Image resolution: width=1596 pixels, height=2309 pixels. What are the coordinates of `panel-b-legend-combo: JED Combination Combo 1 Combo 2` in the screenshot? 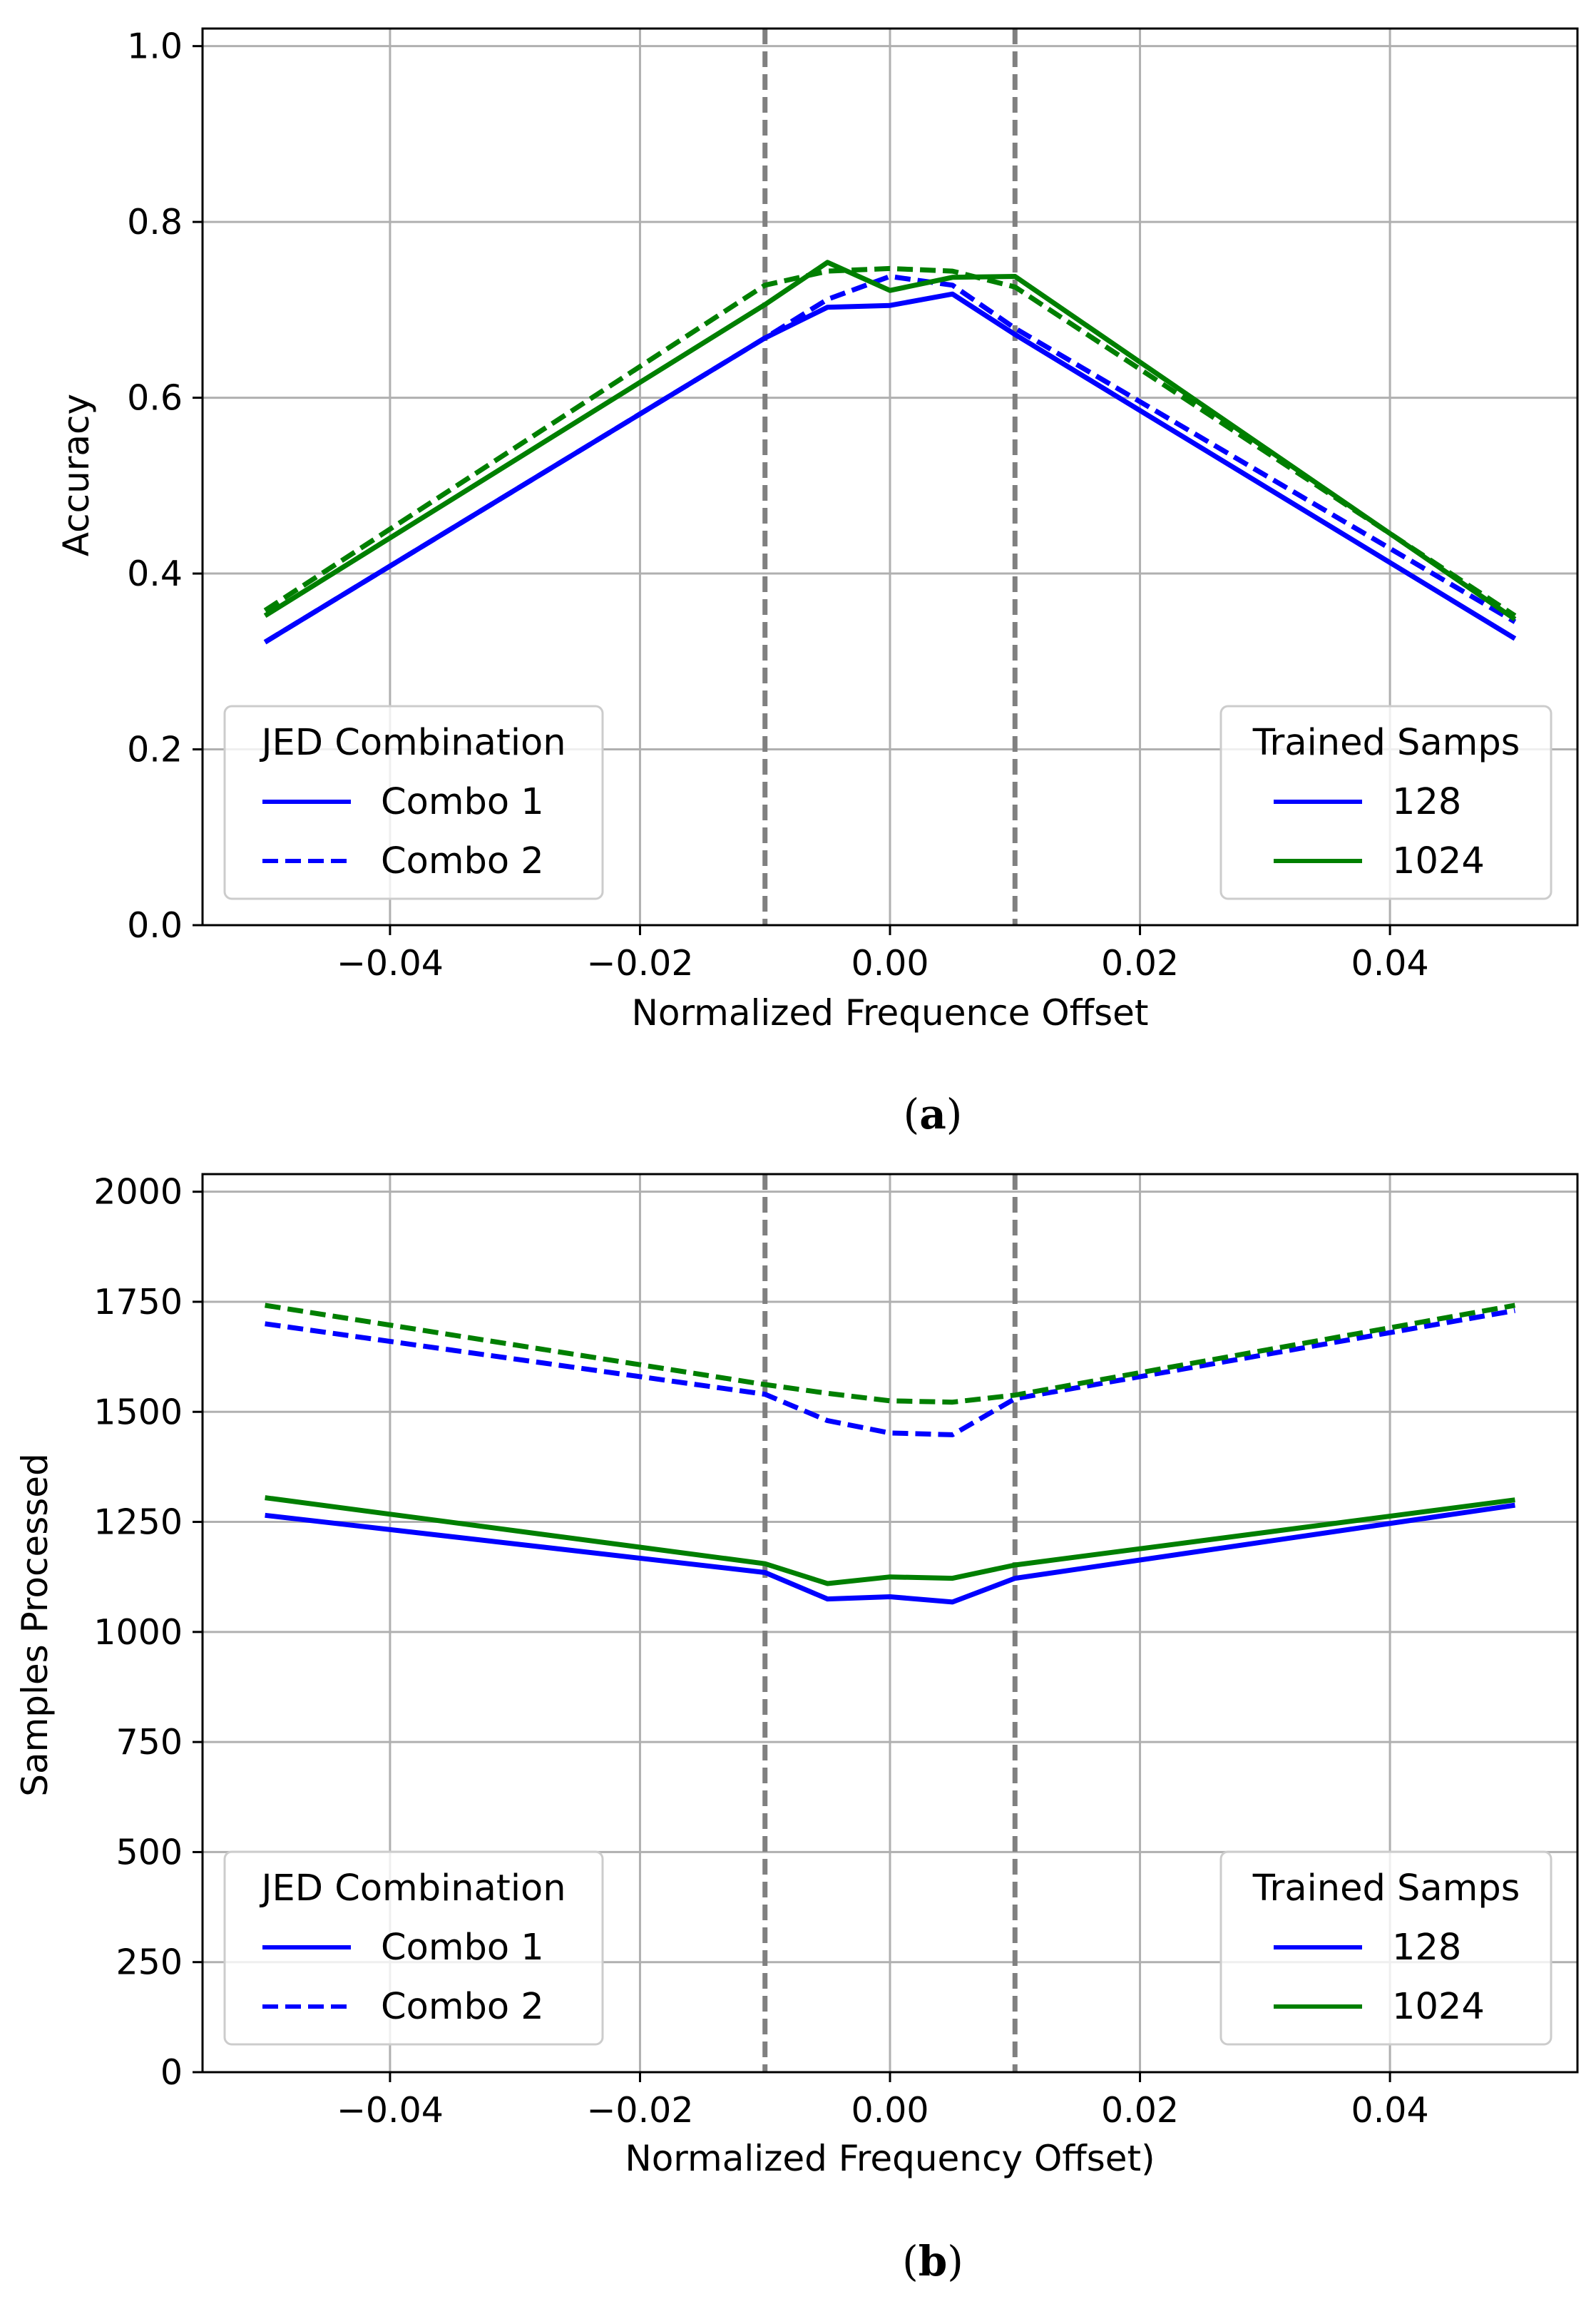 It's located at (413, 1948).